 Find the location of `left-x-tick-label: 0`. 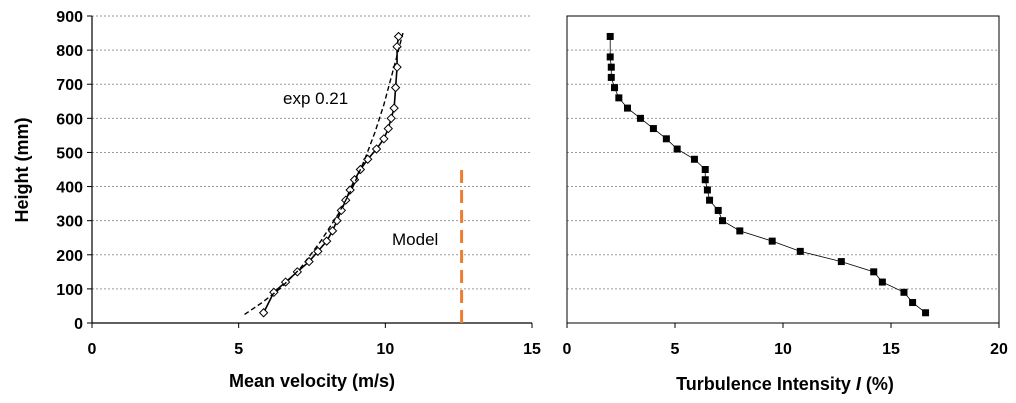

left-x-tick-label: 0 is located at coordinates (92, 349).